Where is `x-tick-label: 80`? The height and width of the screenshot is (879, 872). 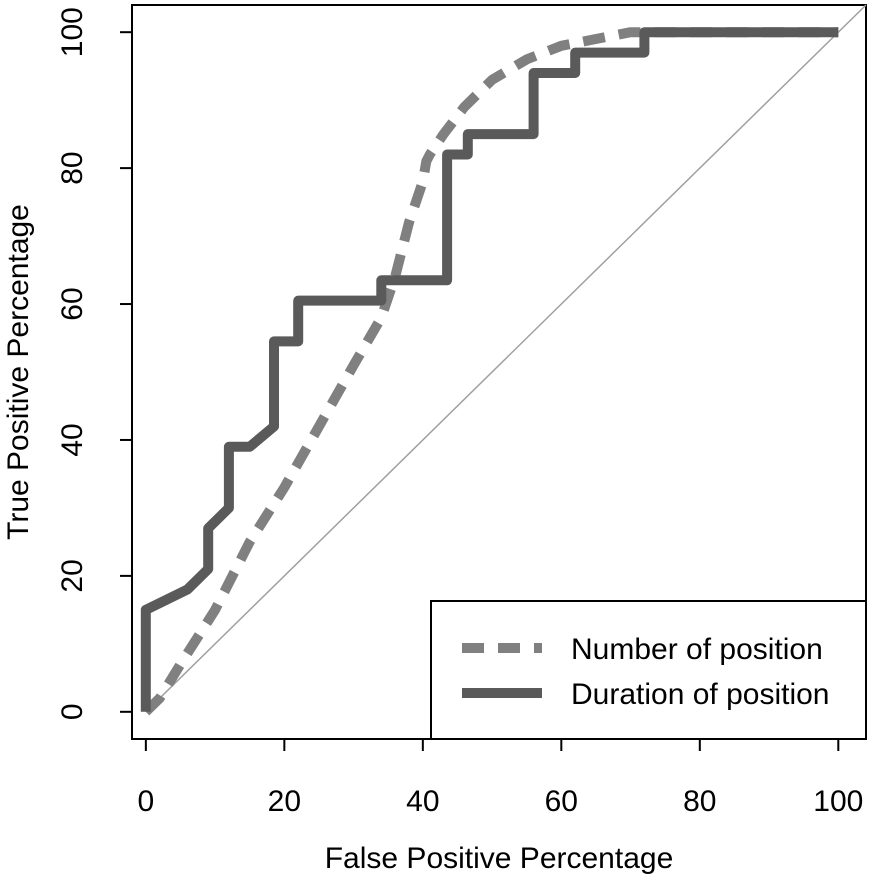 x-tick-label: 80 is located at coordinates (699, 801).